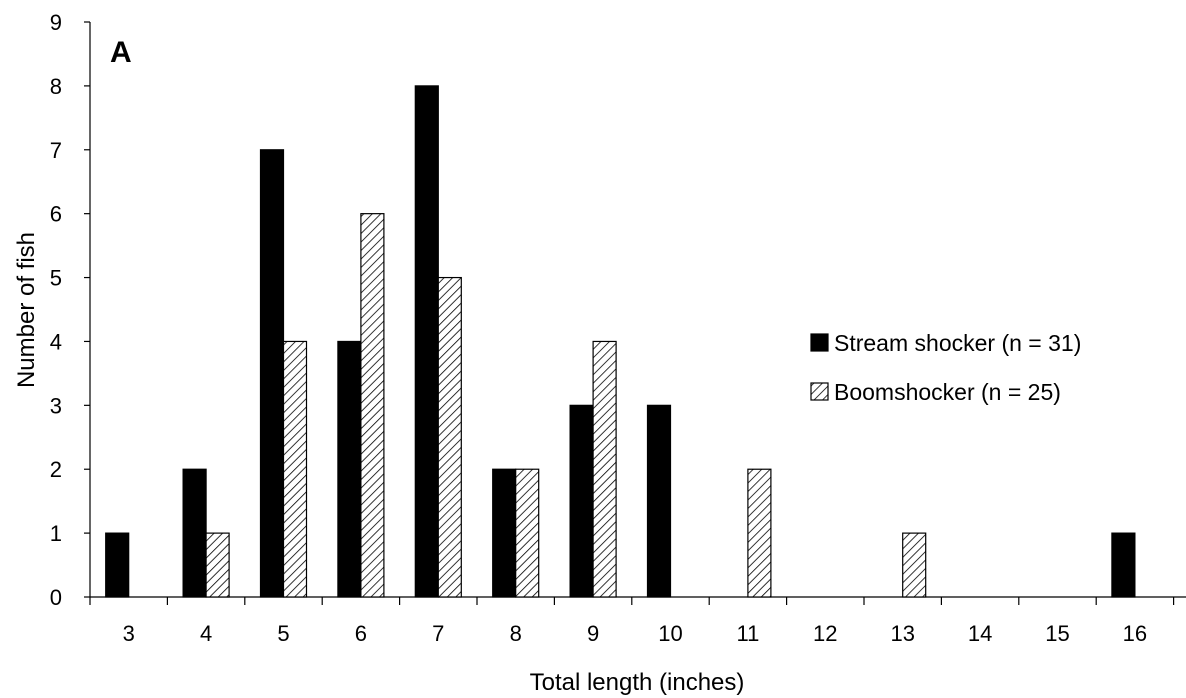  I want to click on y-tick-label: 0, so click(56, 597).